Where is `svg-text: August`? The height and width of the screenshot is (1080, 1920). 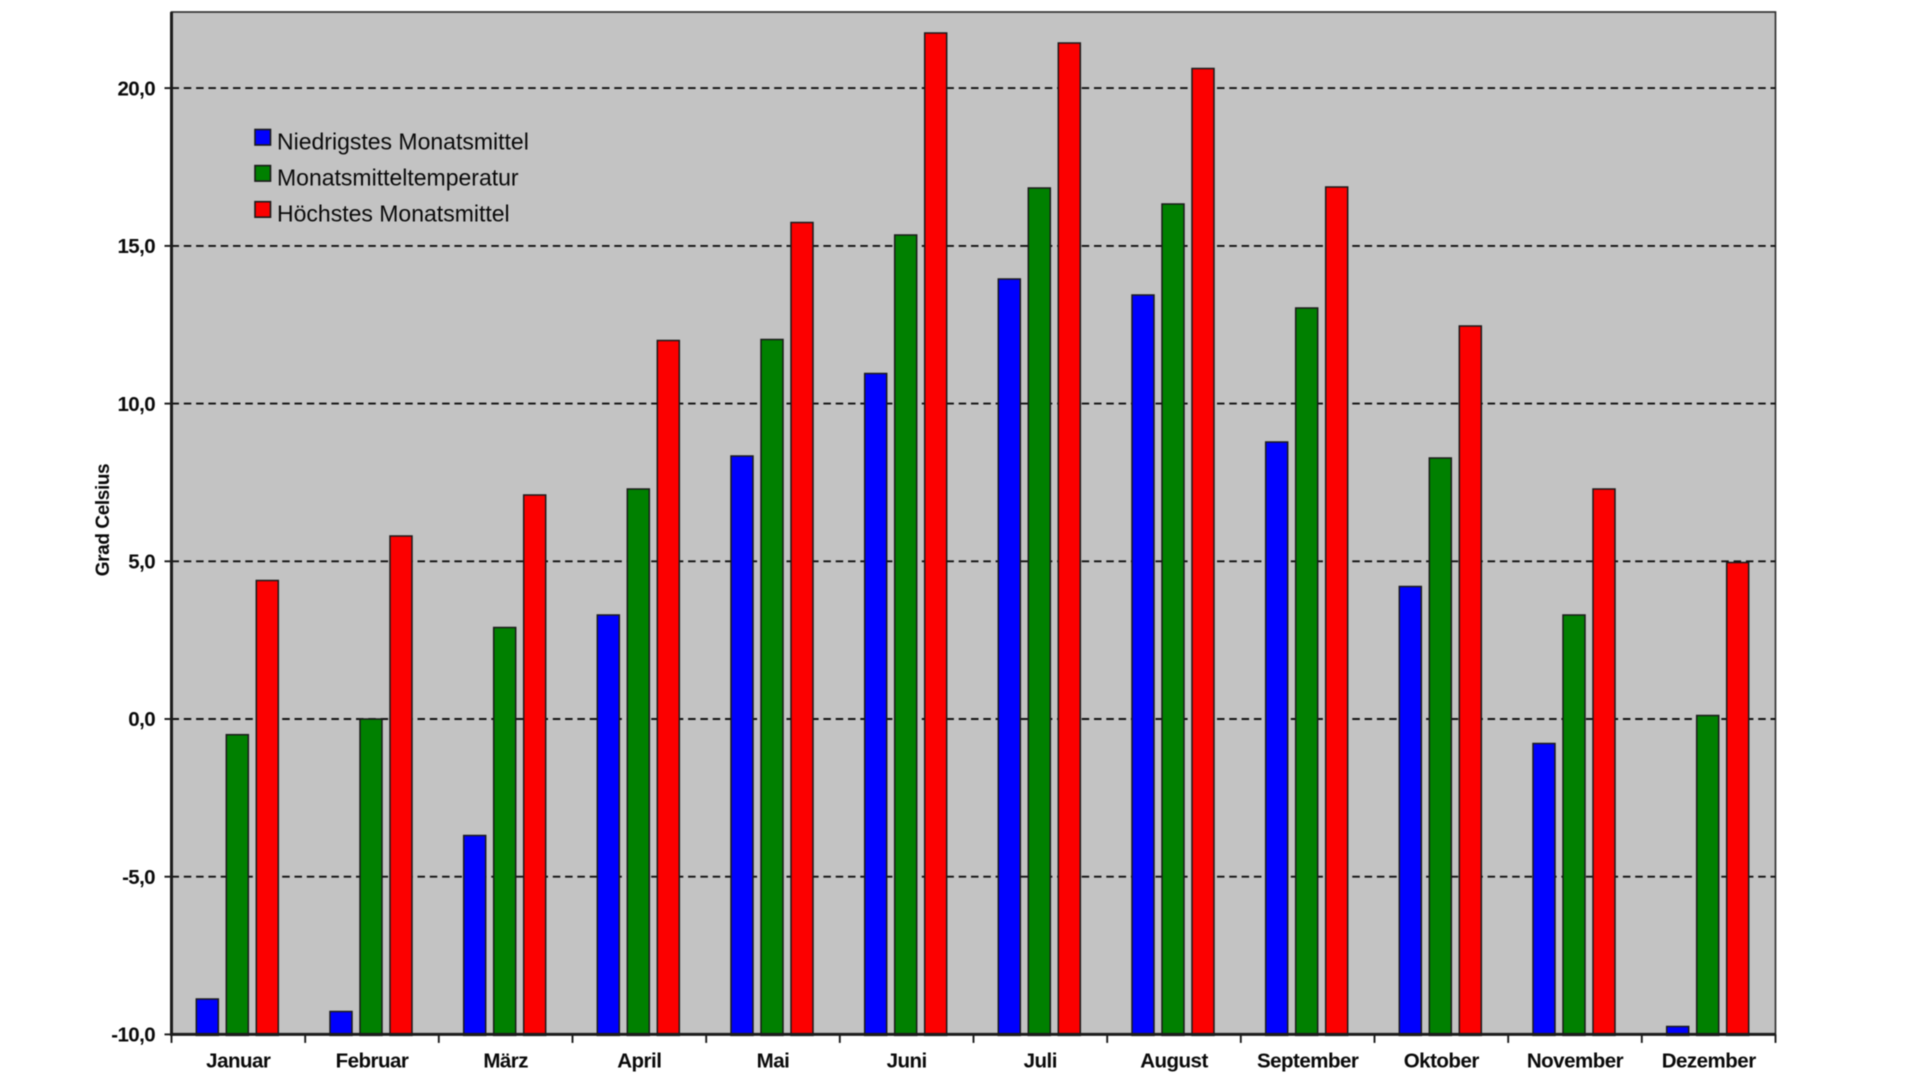 svg-text: August is located at coordinates (1174, 1061).